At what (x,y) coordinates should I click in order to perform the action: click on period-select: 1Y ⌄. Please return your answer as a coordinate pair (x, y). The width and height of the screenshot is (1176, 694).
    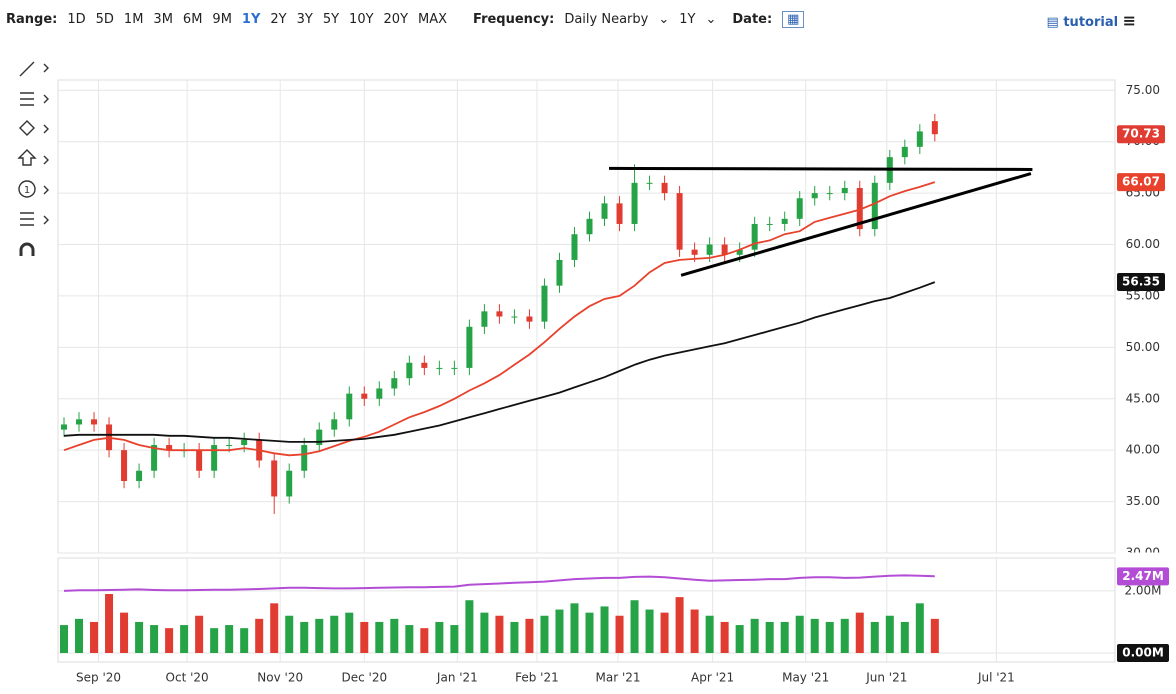
    Looking at the image, I should click on (698, 19).